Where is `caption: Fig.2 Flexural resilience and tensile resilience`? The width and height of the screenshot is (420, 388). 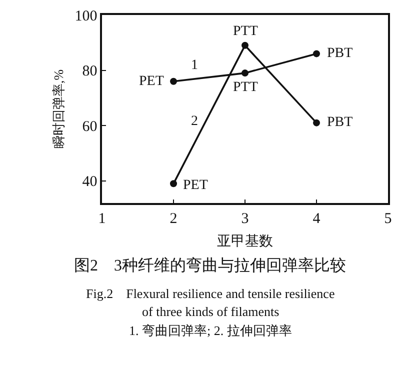
caption: Fig.2 Flexural resilience and tensile resilience is located at coordinates (210, 293).